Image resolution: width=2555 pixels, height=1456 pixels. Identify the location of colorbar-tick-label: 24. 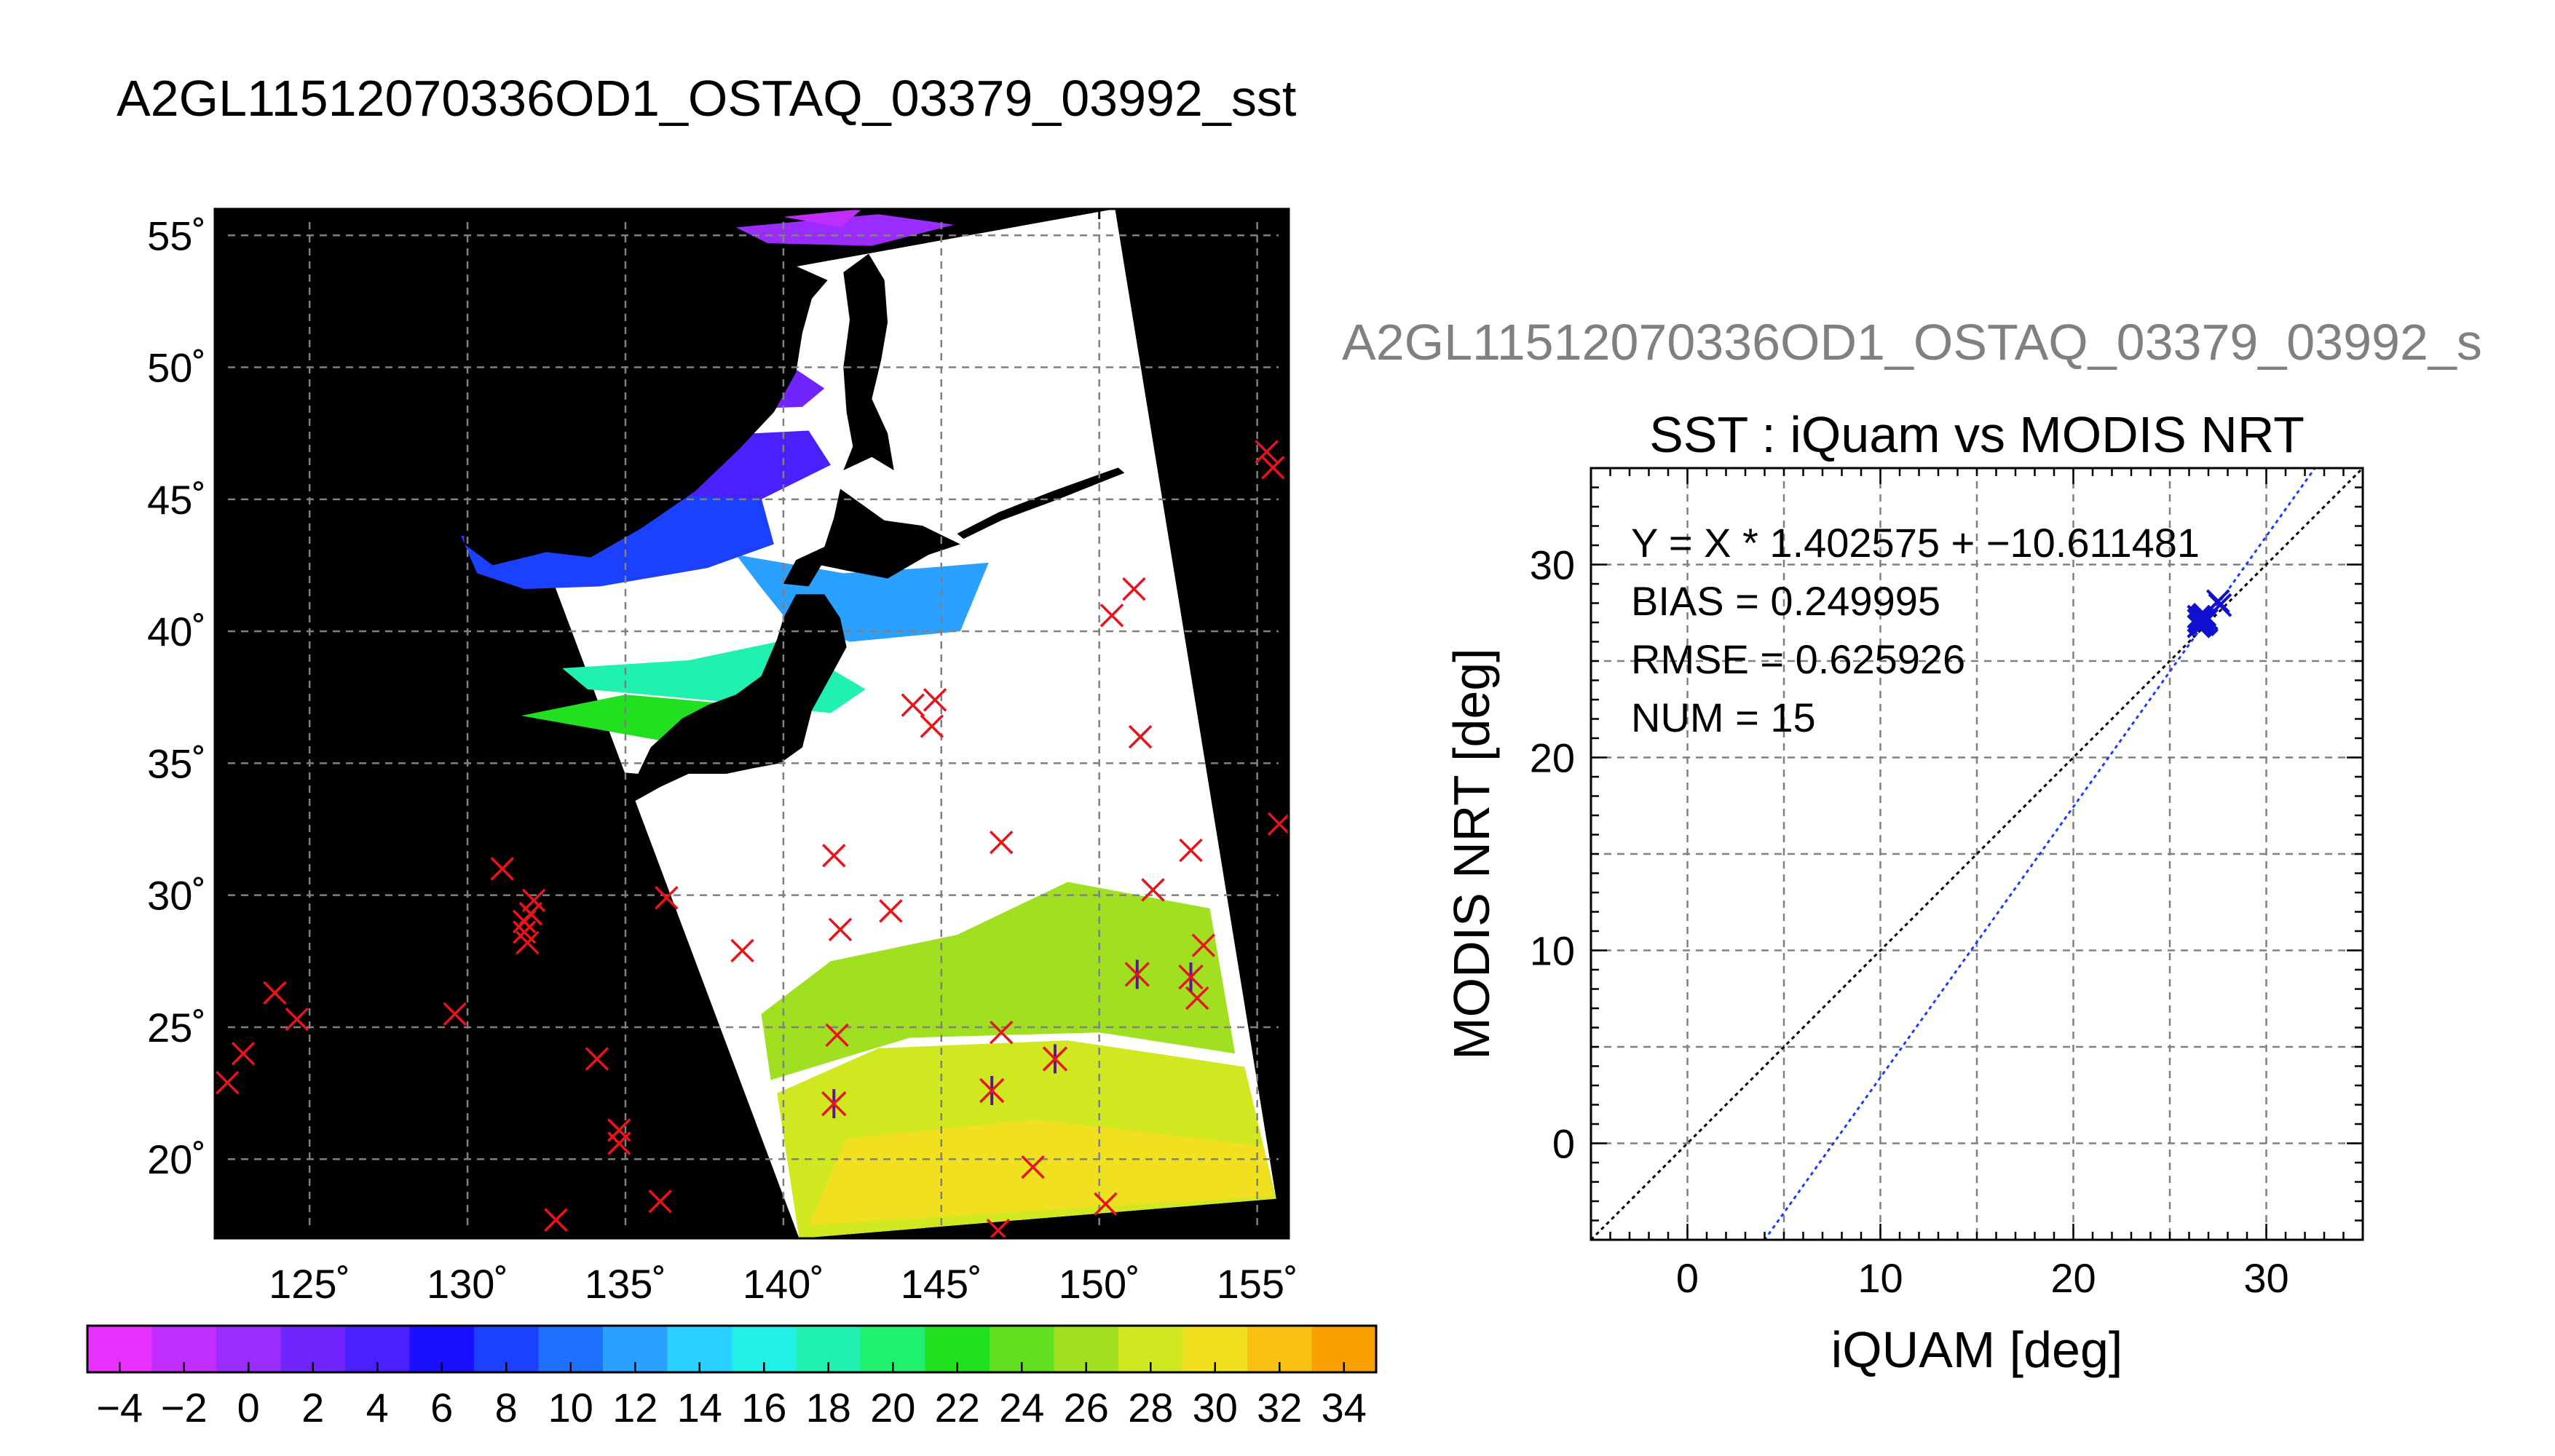
(1021, 1408).